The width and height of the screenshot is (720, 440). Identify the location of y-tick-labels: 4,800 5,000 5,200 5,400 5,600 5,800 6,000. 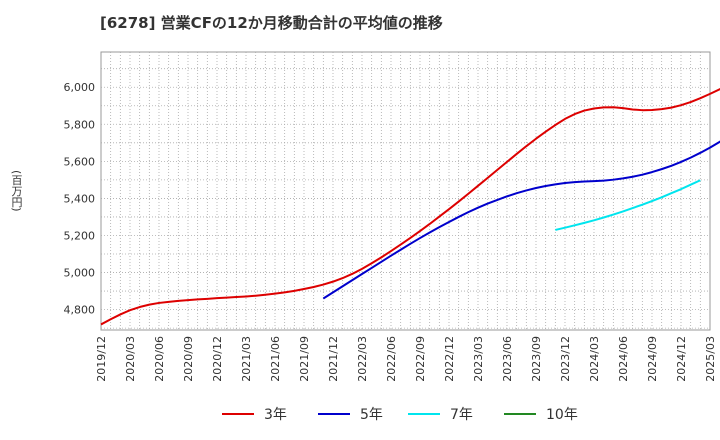
(80, 198).